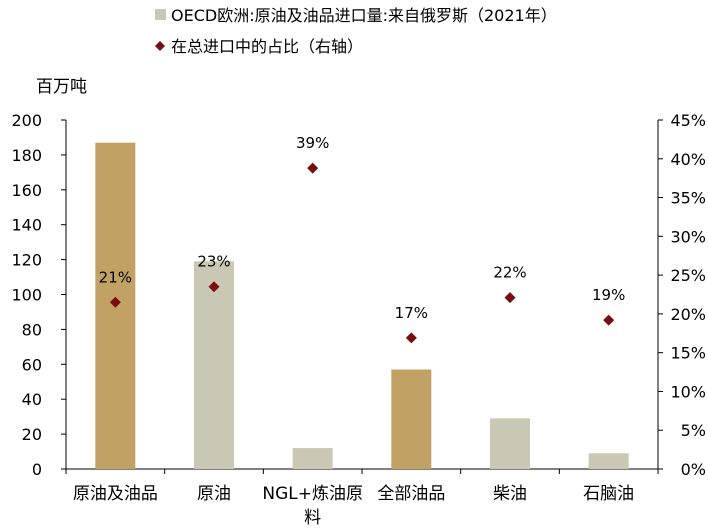 The width and height of the screenshot is (708, 532). Describe the element at coordinates (688, 391) in the screenshot. I see `right-tick-label: 10%` at that location.